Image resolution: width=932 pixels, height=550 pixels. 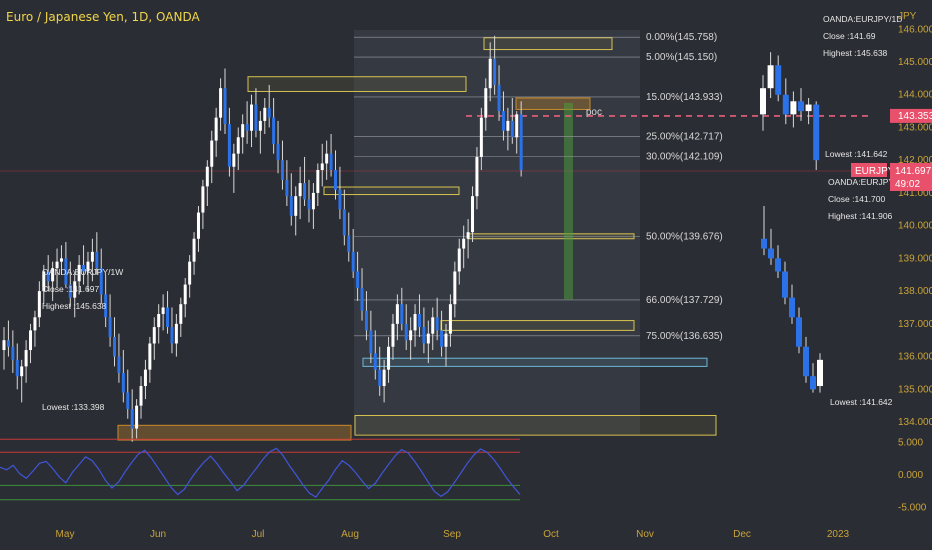 What do you see at coordinates (594, 112) in the screenshot?
I see `poc-label: poc` at bounding box center [594, 112].